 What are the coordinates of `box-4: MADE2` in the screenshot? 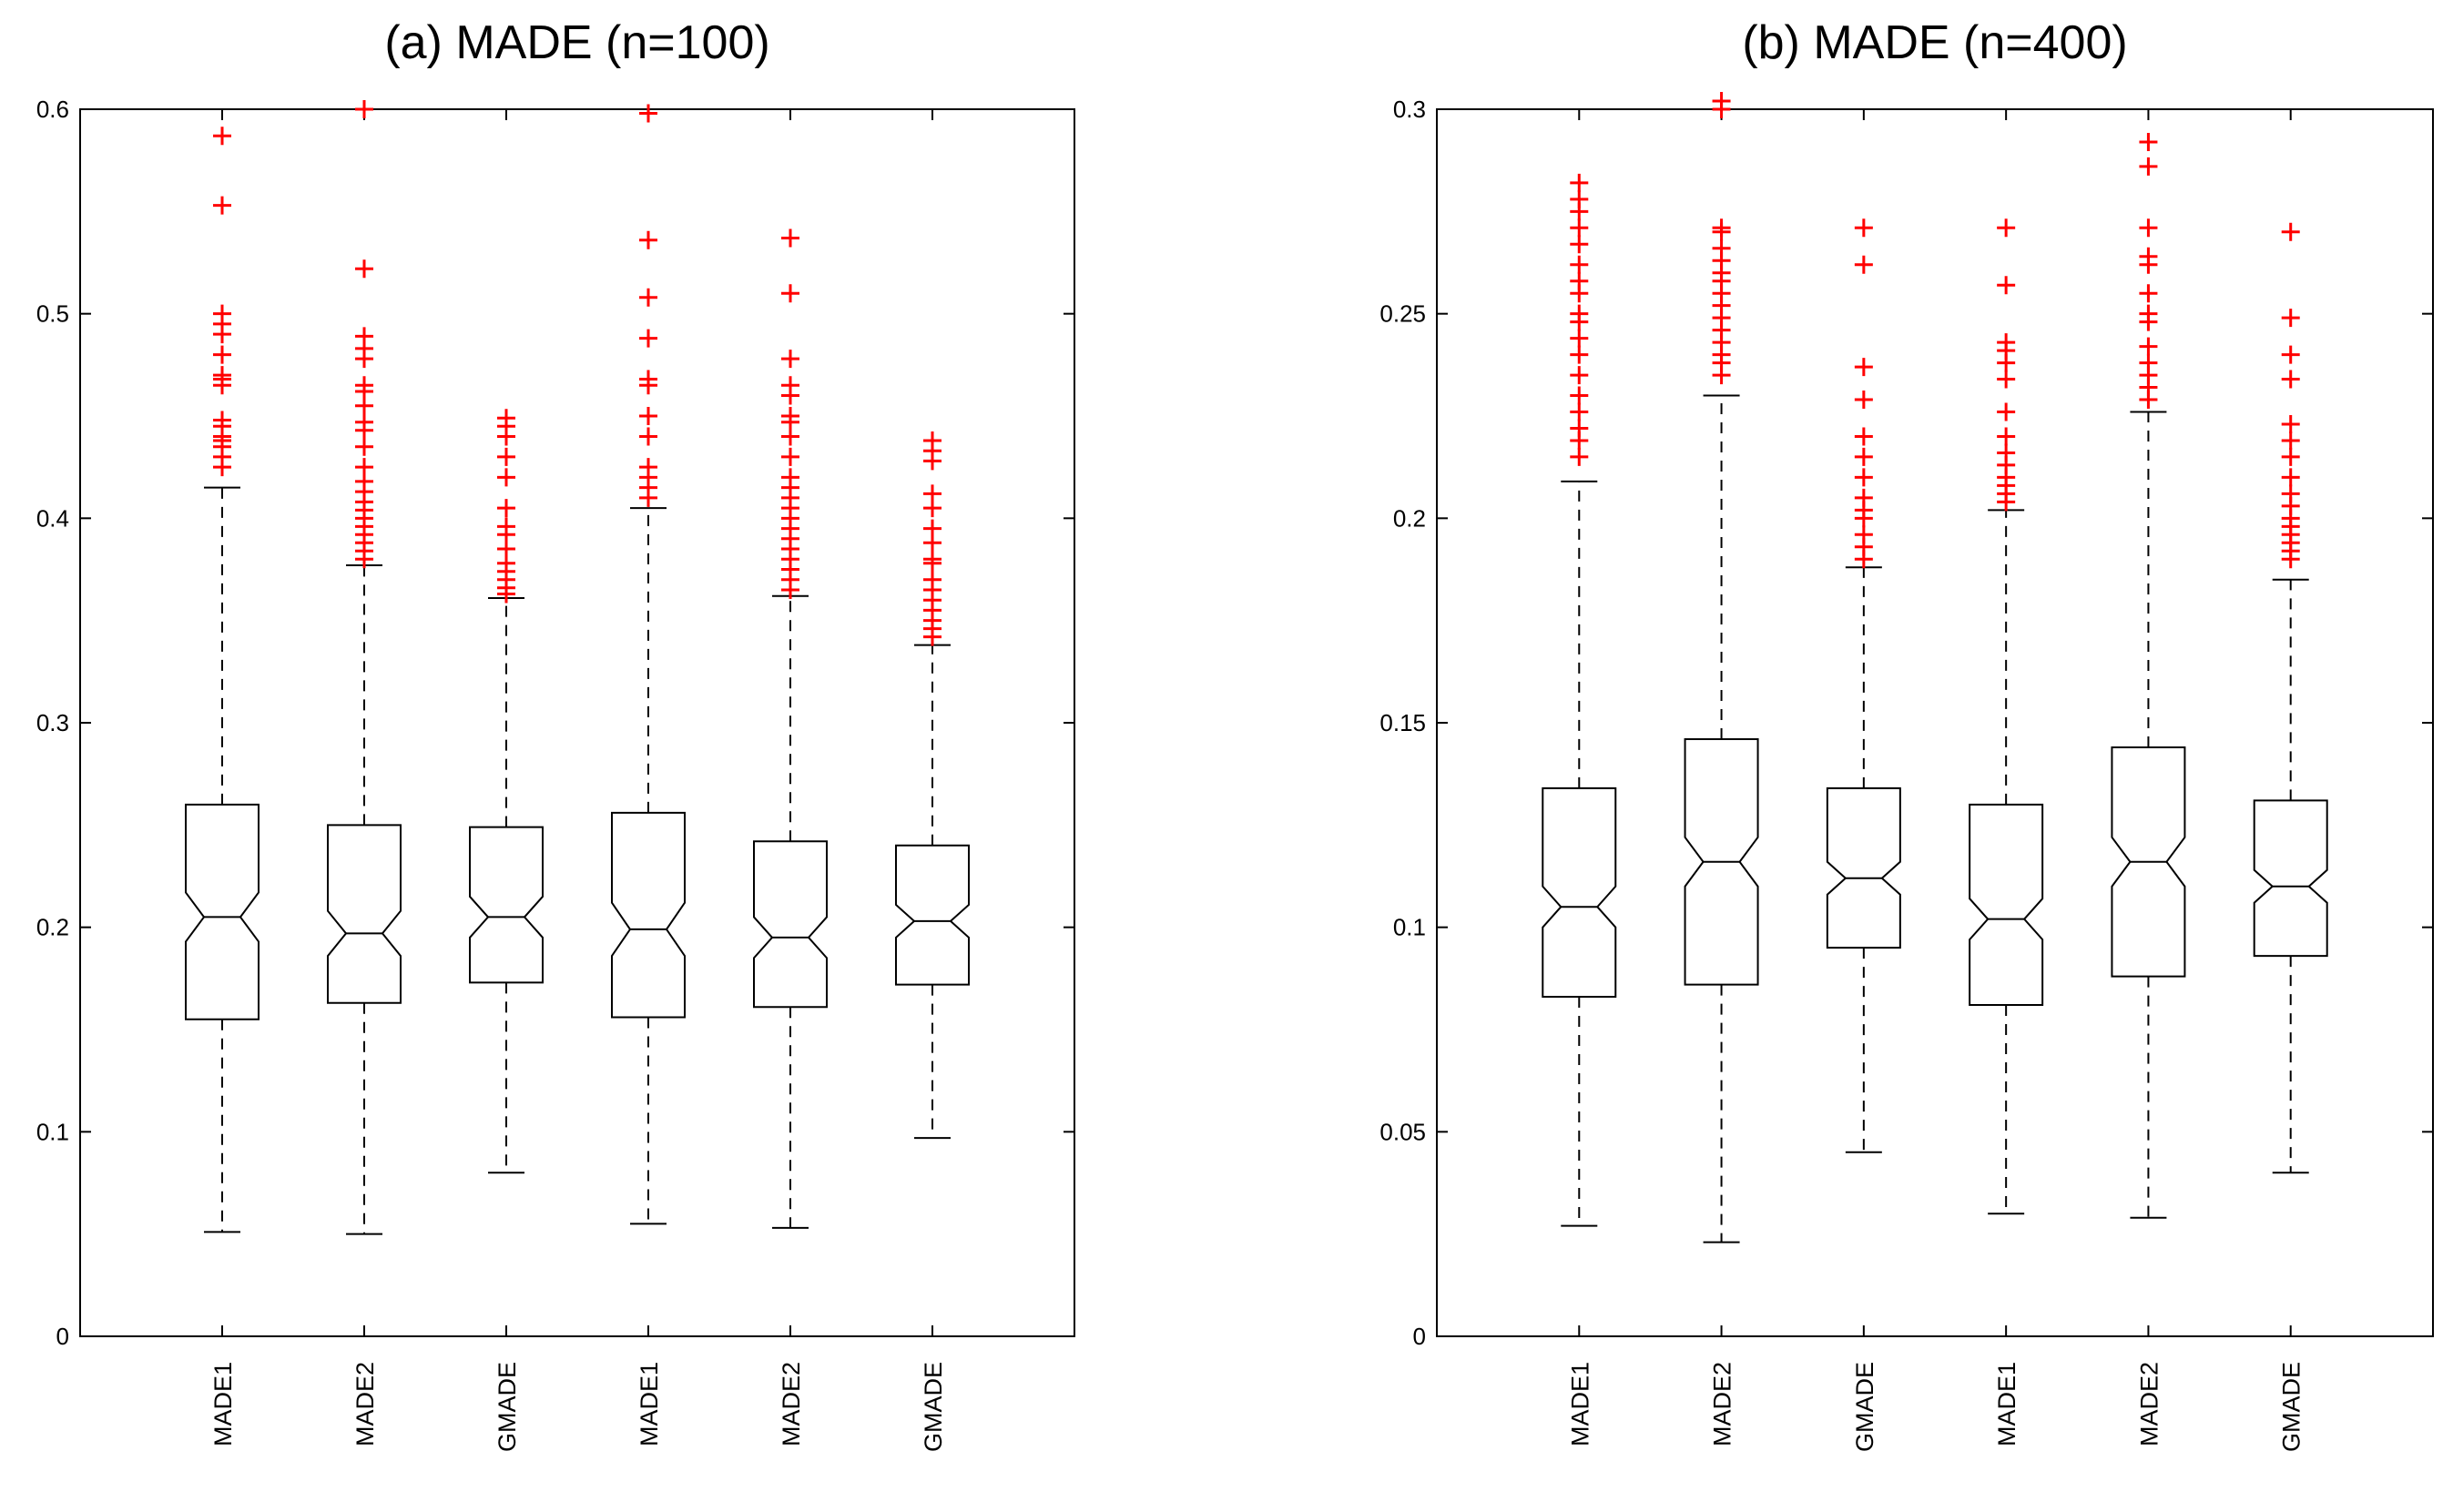 It's located at (2149, 777).